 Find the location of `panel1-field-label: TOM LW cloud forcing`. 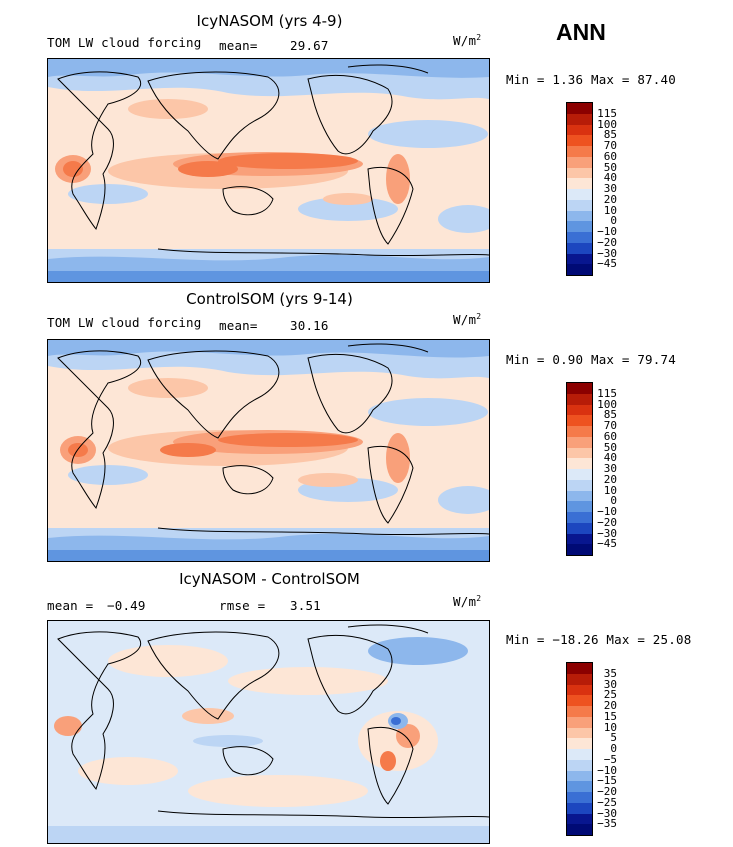

panel1-field-label: TOM LW cloud forcing is located at coordinates (124, 42).